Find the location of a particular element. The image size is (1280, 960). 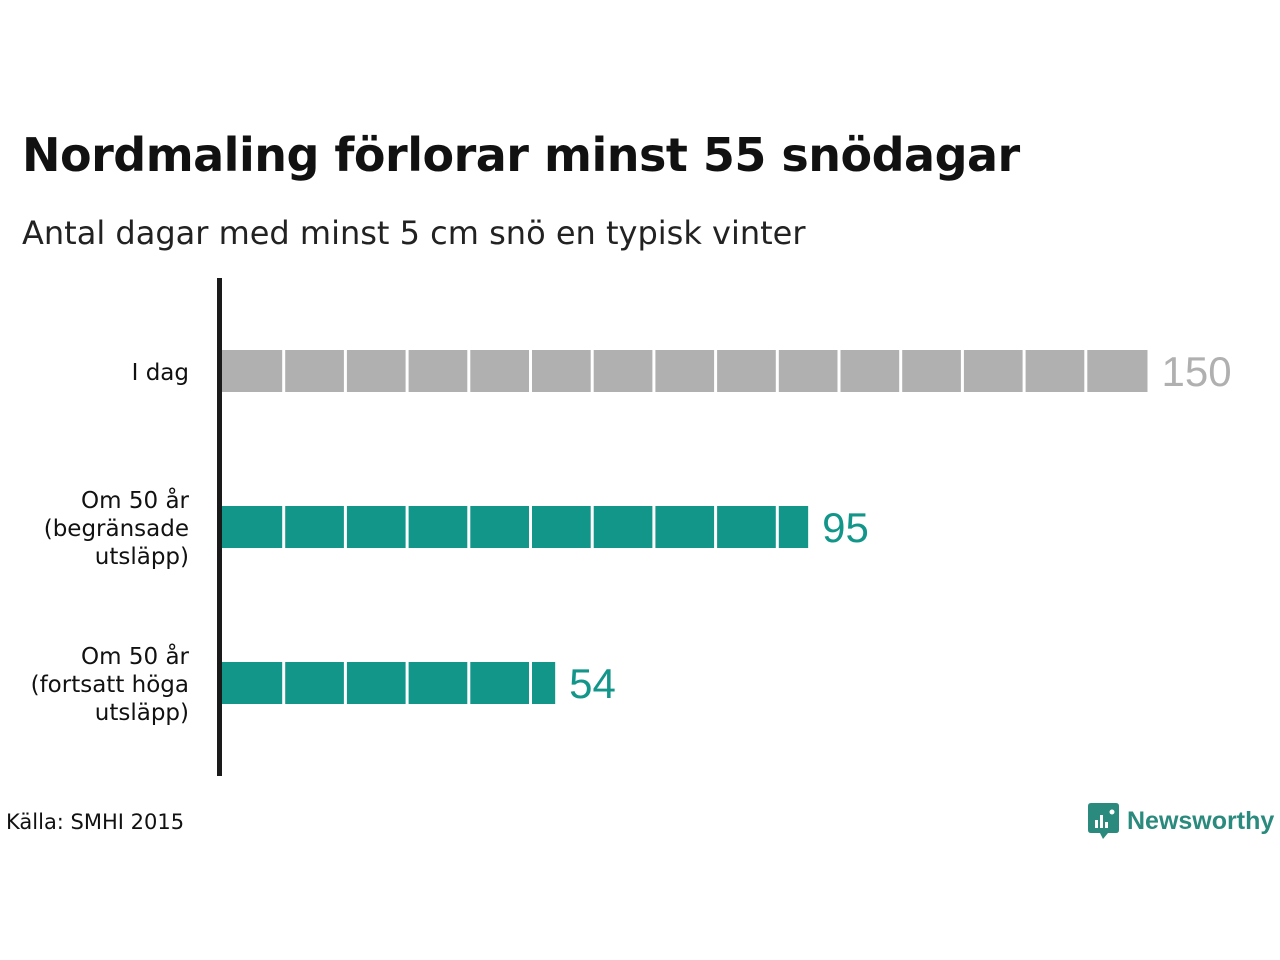

newsworthy-logo-icon is located at coordinates (1103, 821).